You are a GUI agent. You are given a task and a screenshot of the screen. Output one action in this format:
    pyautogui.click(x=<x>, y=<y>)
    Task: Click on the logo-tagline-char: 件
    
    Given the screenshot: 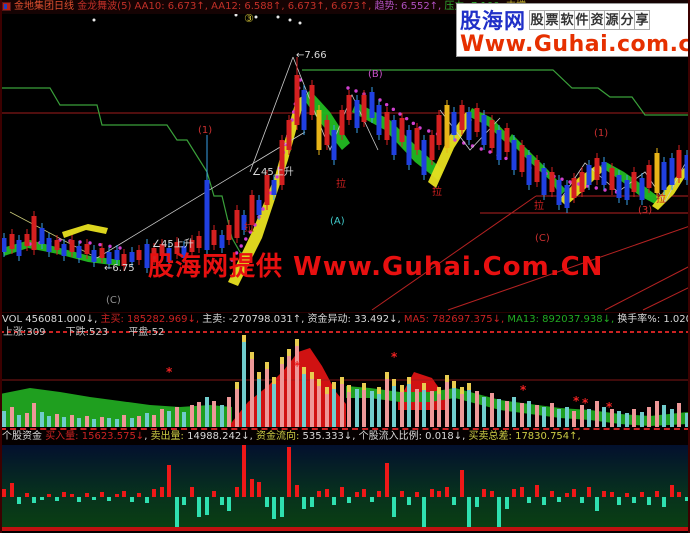 What is the action you would take?
    pyautogui.click(x=582, y=19)
    